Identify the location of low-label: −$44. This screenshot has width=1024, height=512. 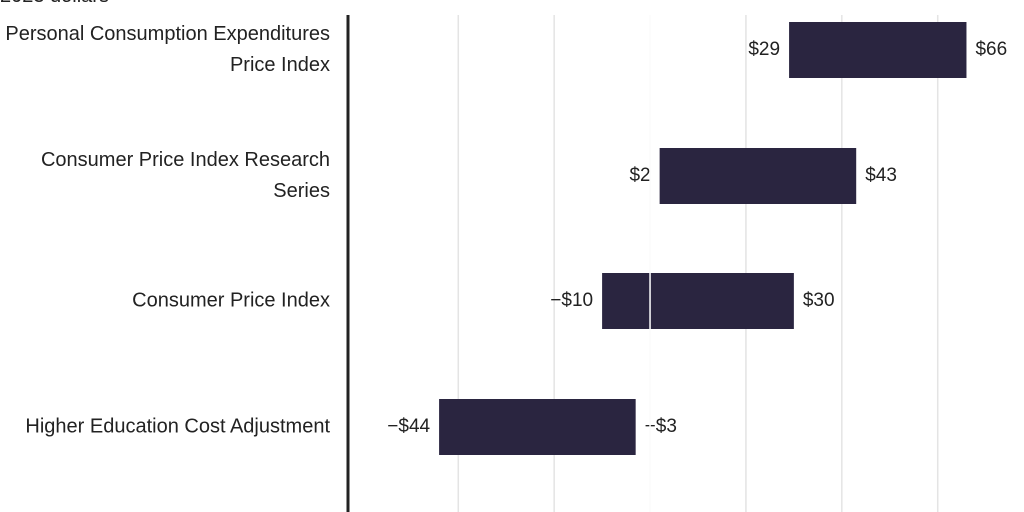
(408, 426).